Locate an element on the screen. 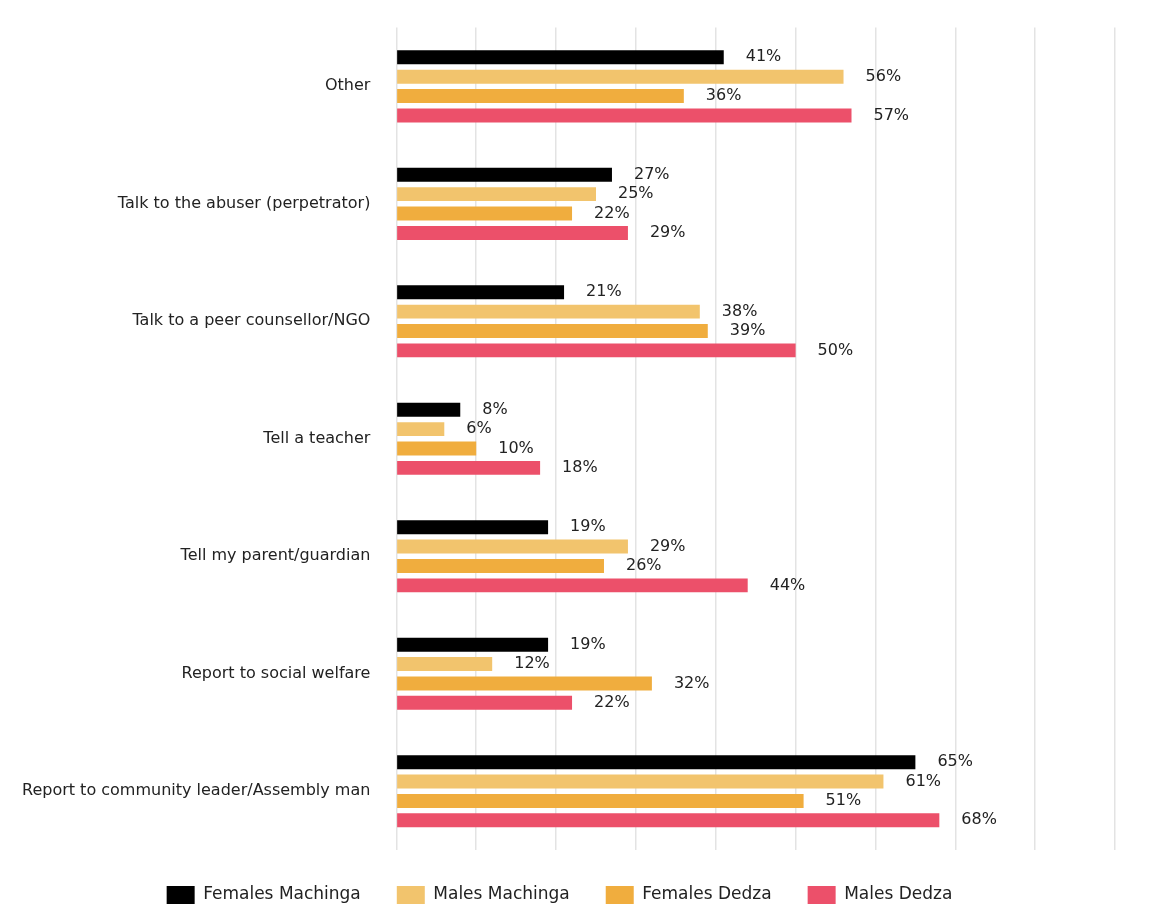  data-label: 27% is located at coordinates (651, 173).